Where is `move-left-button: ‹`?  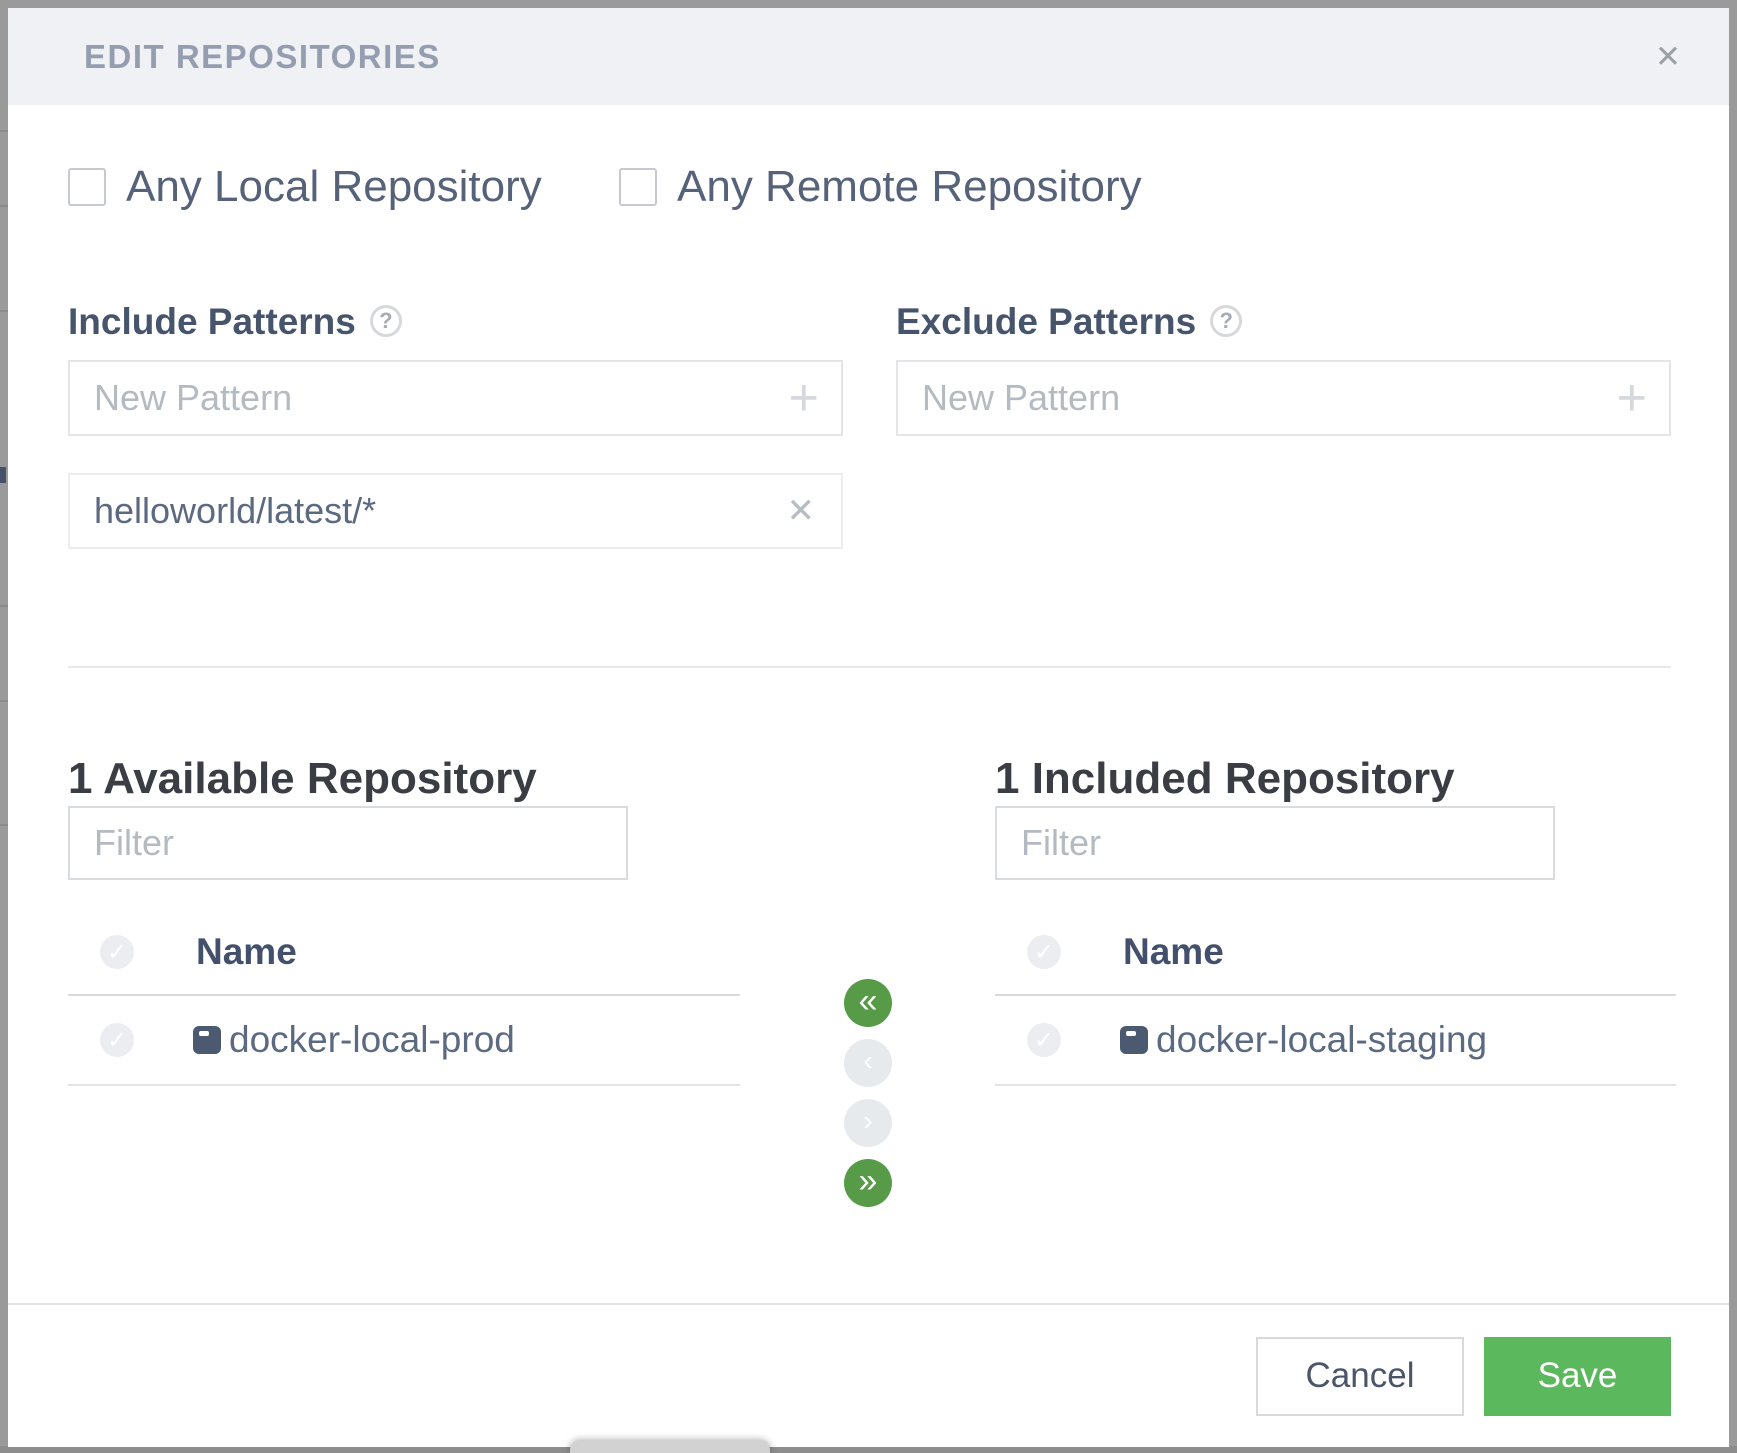 move-left-button: ‹ is located at coordinates (868, 1063).